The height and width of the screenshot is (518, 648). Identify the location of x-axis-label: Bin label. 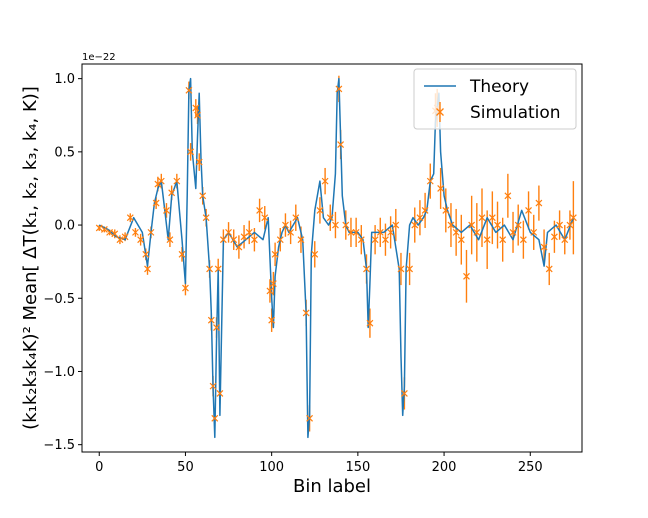
(332, 486).